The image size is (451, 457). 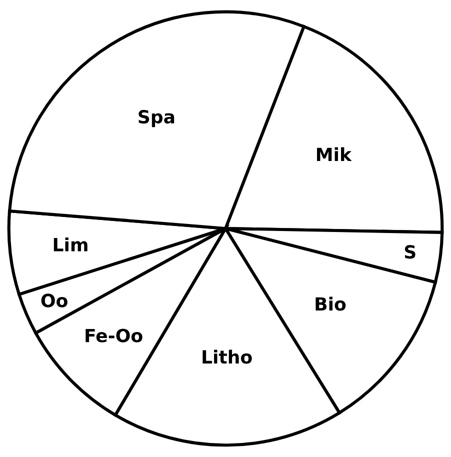 What do you see at coordinates (156, 119) in the screenshot?
I see `slice-label: Spa` at bounding box center [156, 119].